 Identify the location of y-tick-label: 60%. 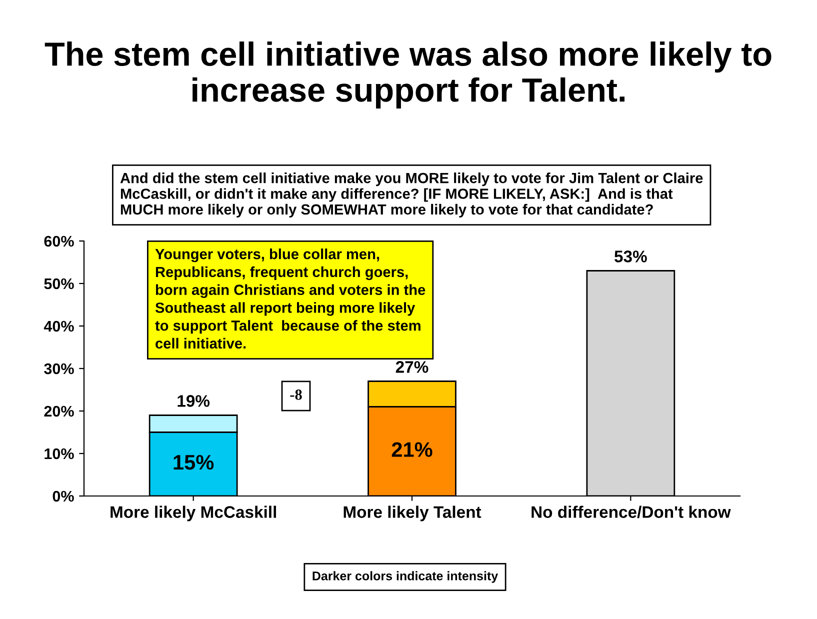
(59, 241).